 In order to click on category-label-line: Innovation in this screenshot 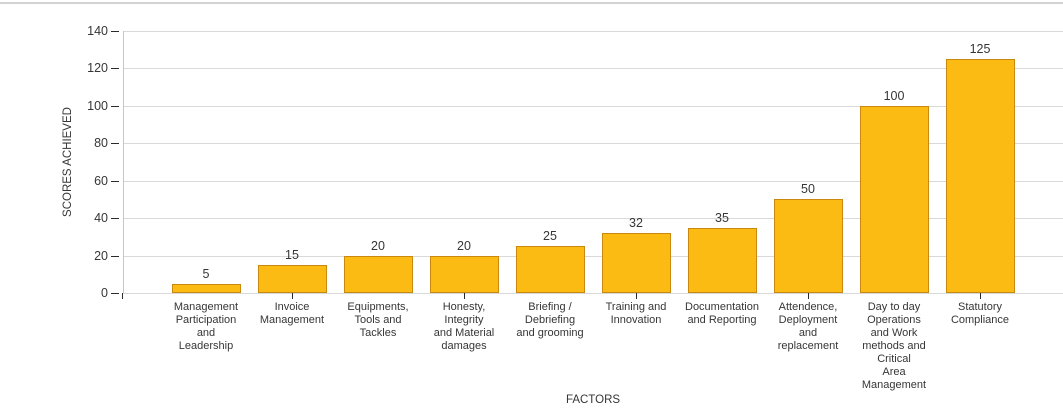, I will do `click(636, 320)`.